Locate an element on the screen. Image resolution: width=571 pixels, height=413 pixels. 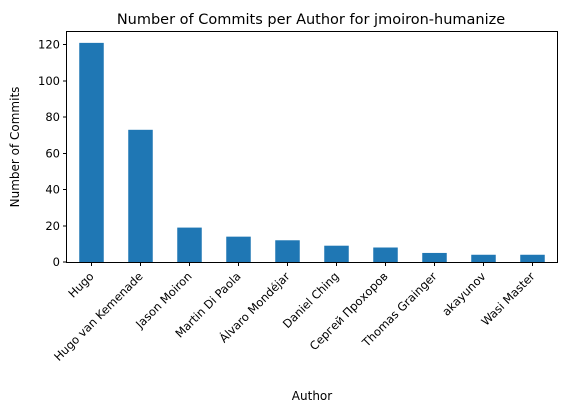
y-tick-label-5: 100 is located at coordinates (49, 81).